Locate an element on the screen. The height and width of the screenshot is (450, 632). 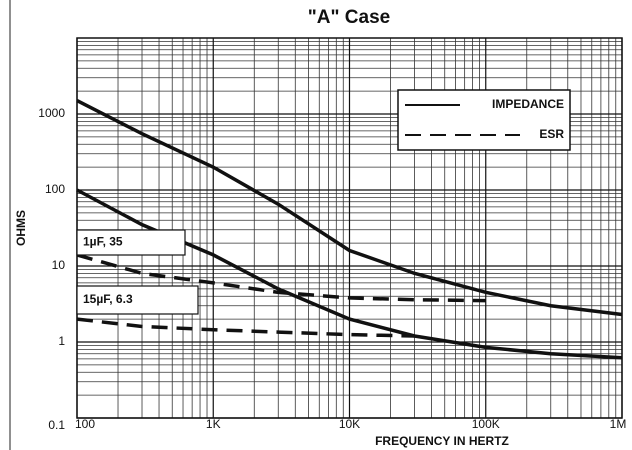
x-tick-label: 100K is located at coordinates (486, 424).